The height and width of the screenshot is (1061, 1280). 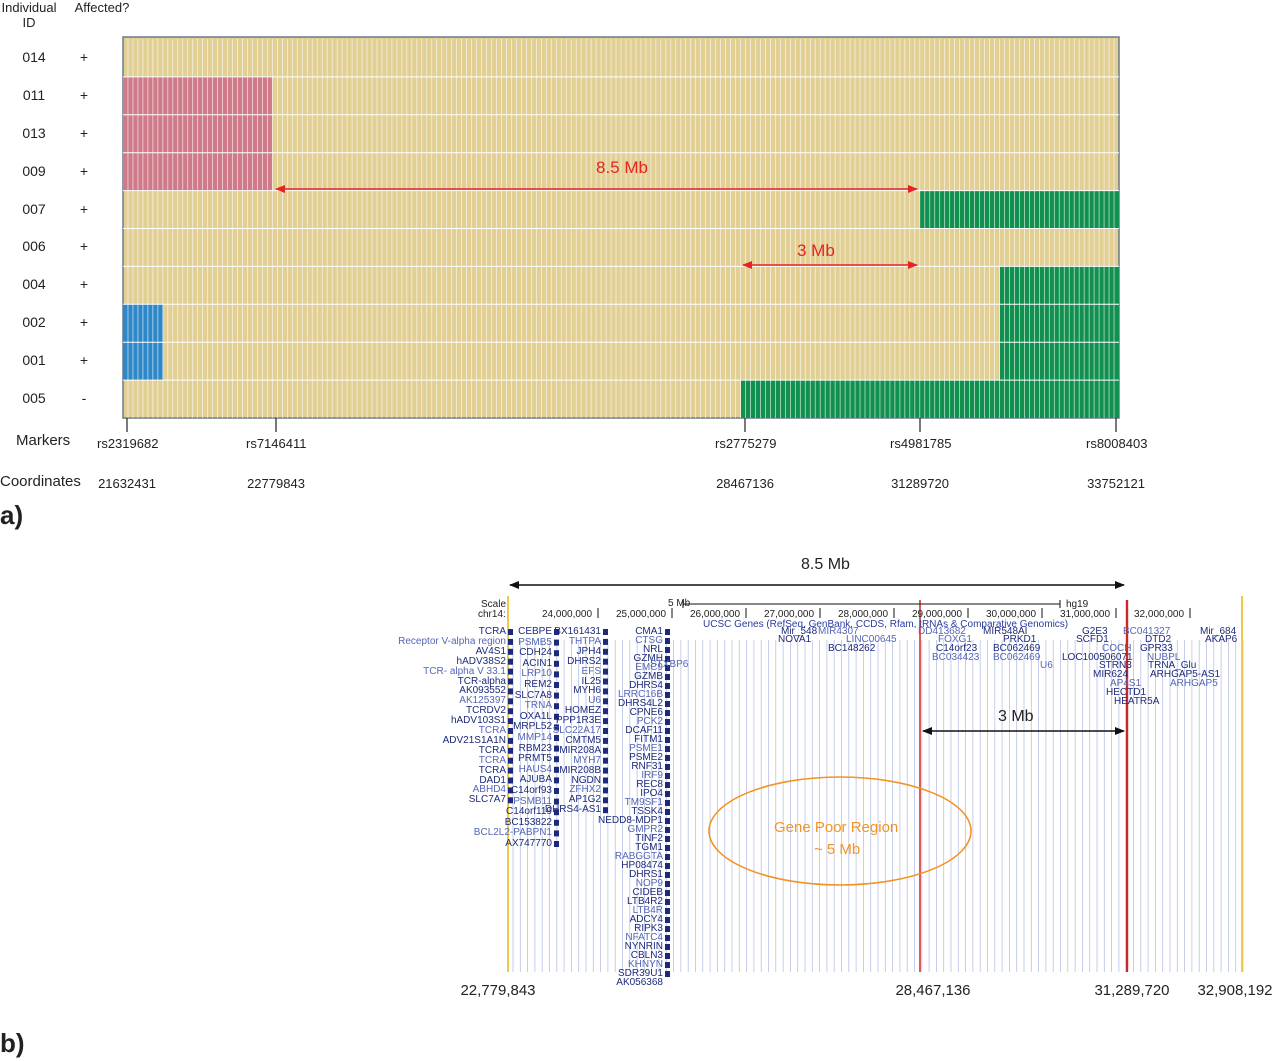 What do you see at coordinates (644, 937) in the screenshot?
I see `gene-label: NFATC4` at bounding box center [644, 937].